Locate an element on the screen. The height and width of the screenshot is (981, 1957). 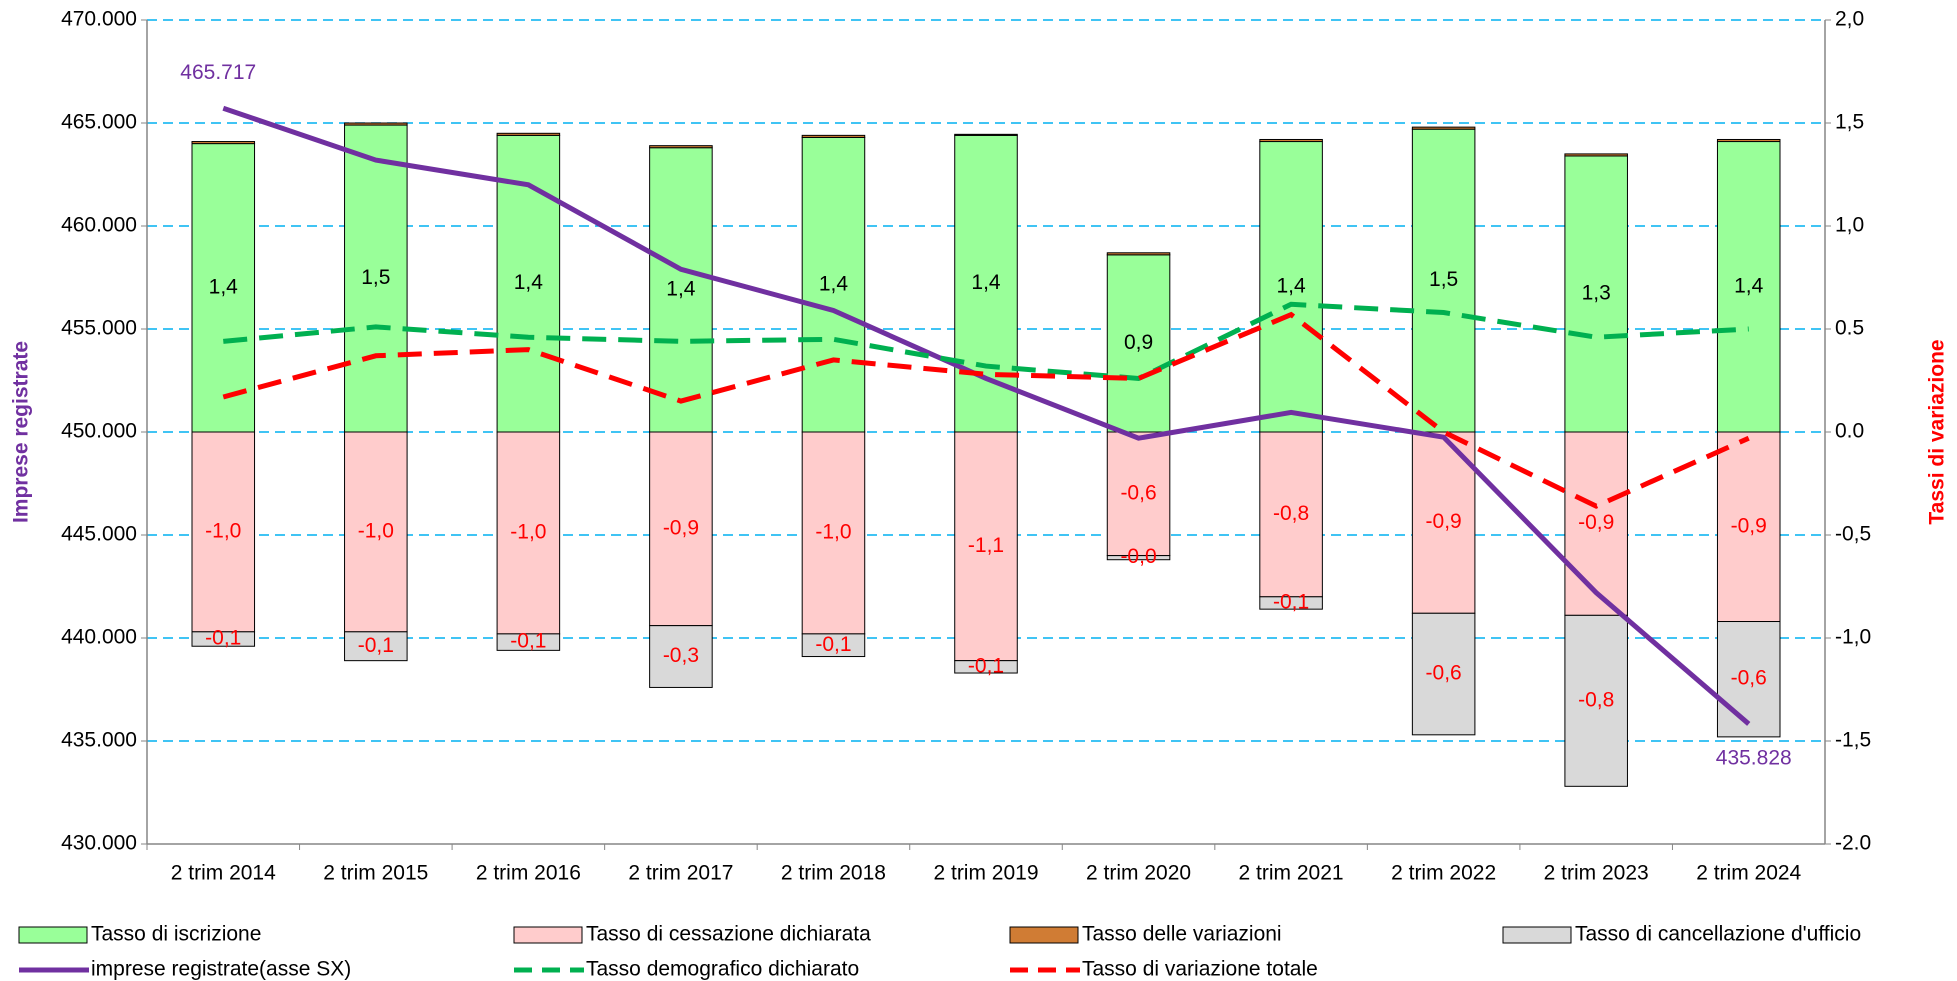
data-label: -1,1 is located at coordinates (986, 545).